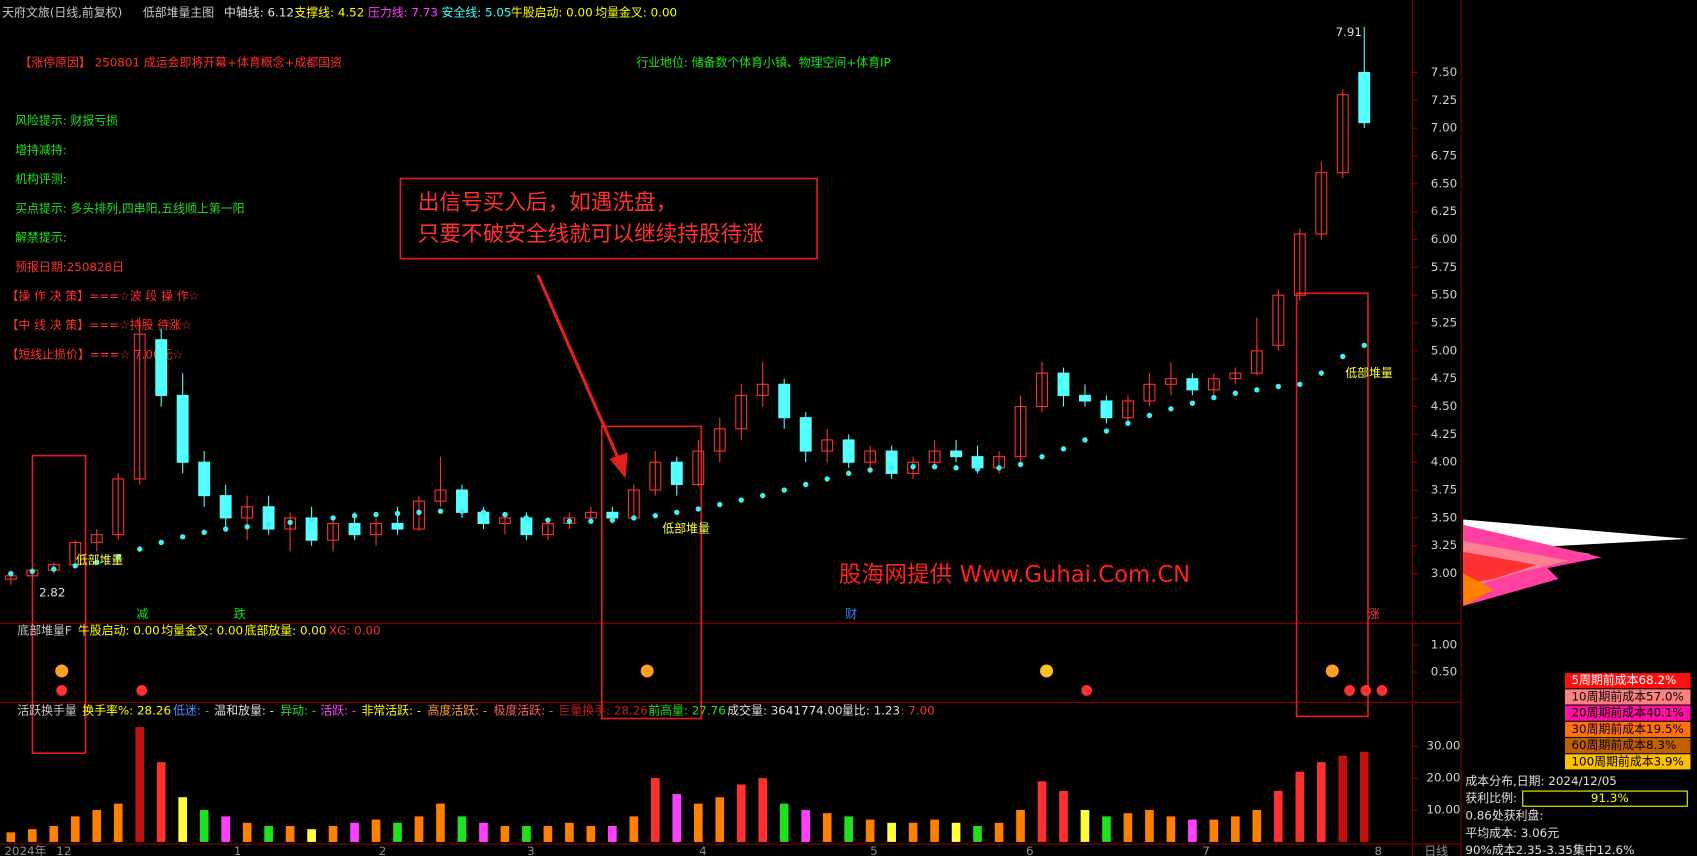  I want to click on cost-item: 100周期前成本3.9%, so click(1627, 761).